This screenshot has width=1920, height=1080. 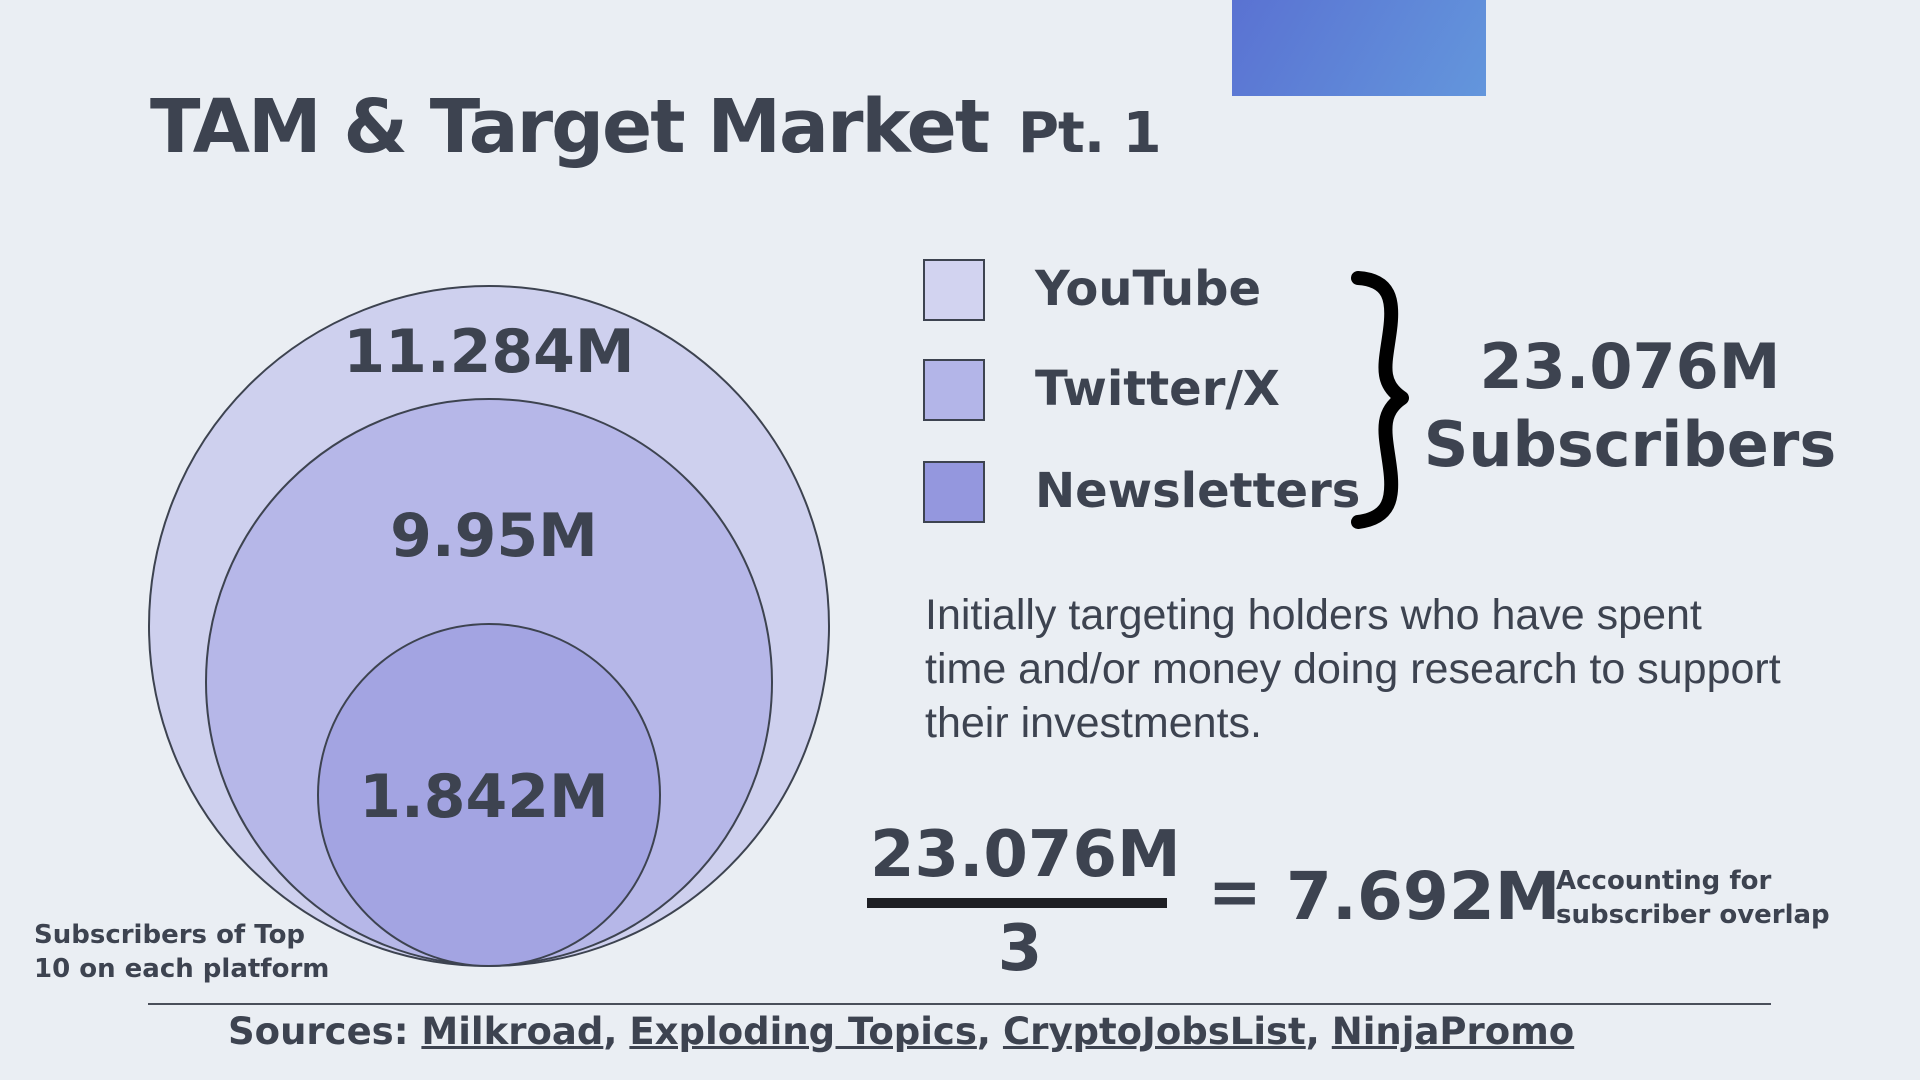 I want to click on legend-item-twitter: Twitter/X, so click(x=1133, y=391).